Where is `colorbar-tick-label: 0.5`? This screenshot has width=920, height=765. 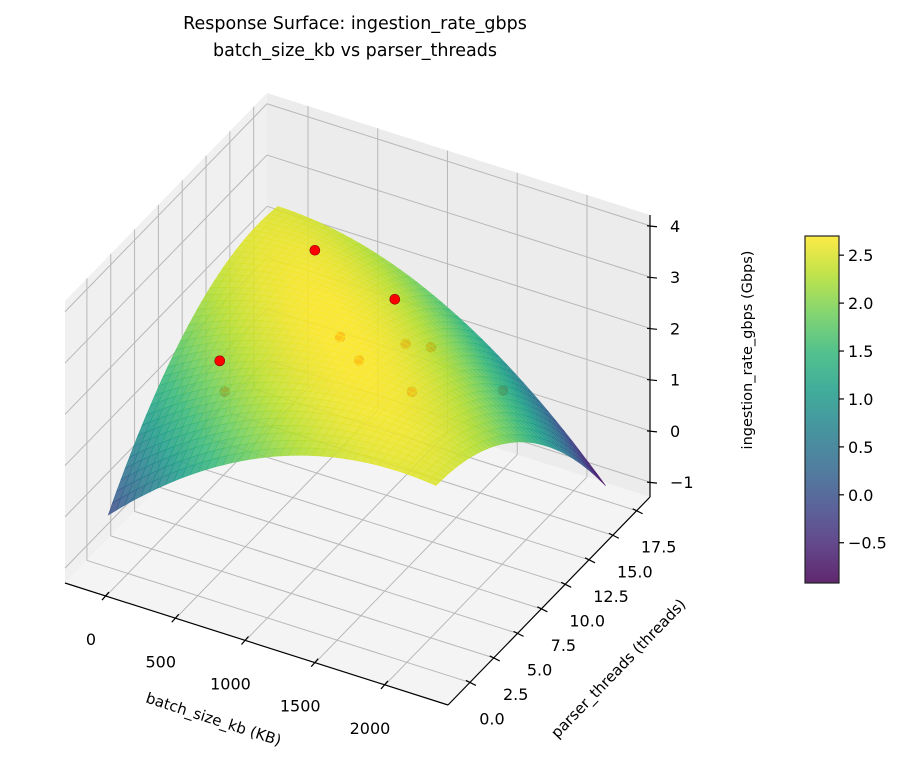 colorbar-tick-label: 0.5 is located at coordinates (860, 447).